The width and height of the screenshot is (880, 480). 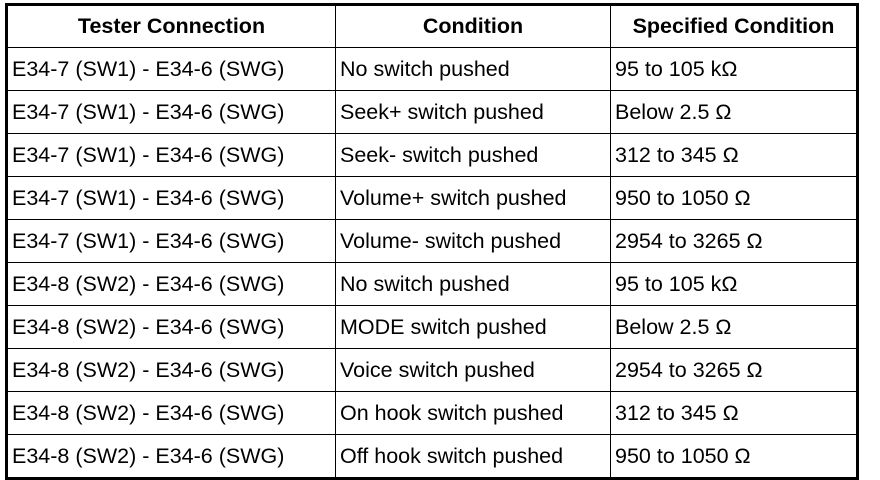 What do you see at coordinates (473, 155) in the screenshot?
I see `condition-cell: Seek- switch pushed` at bounding box center [473, 155].